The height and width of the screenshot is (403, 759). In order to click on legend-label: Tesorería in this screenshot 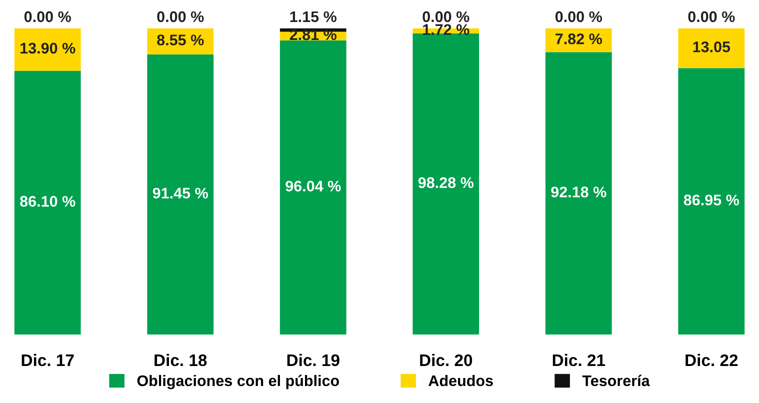, I will do `click(616, 380)`.